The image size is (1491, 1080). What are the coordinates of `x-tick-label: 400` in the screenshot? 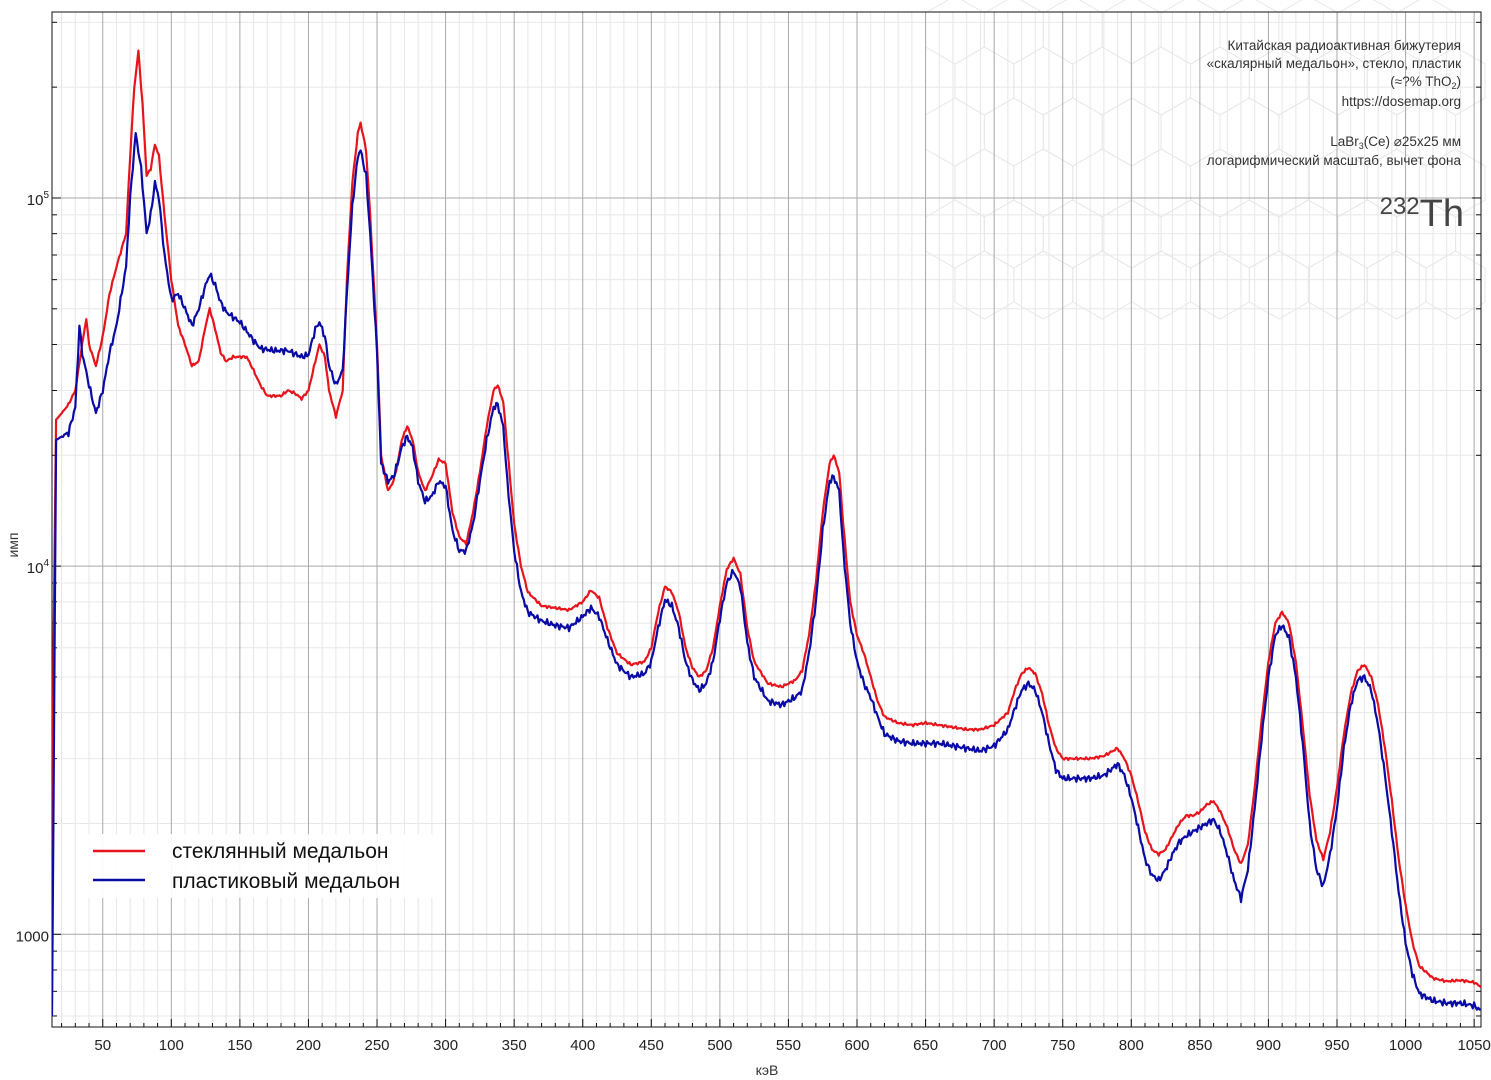 It's located at (582, 1045).